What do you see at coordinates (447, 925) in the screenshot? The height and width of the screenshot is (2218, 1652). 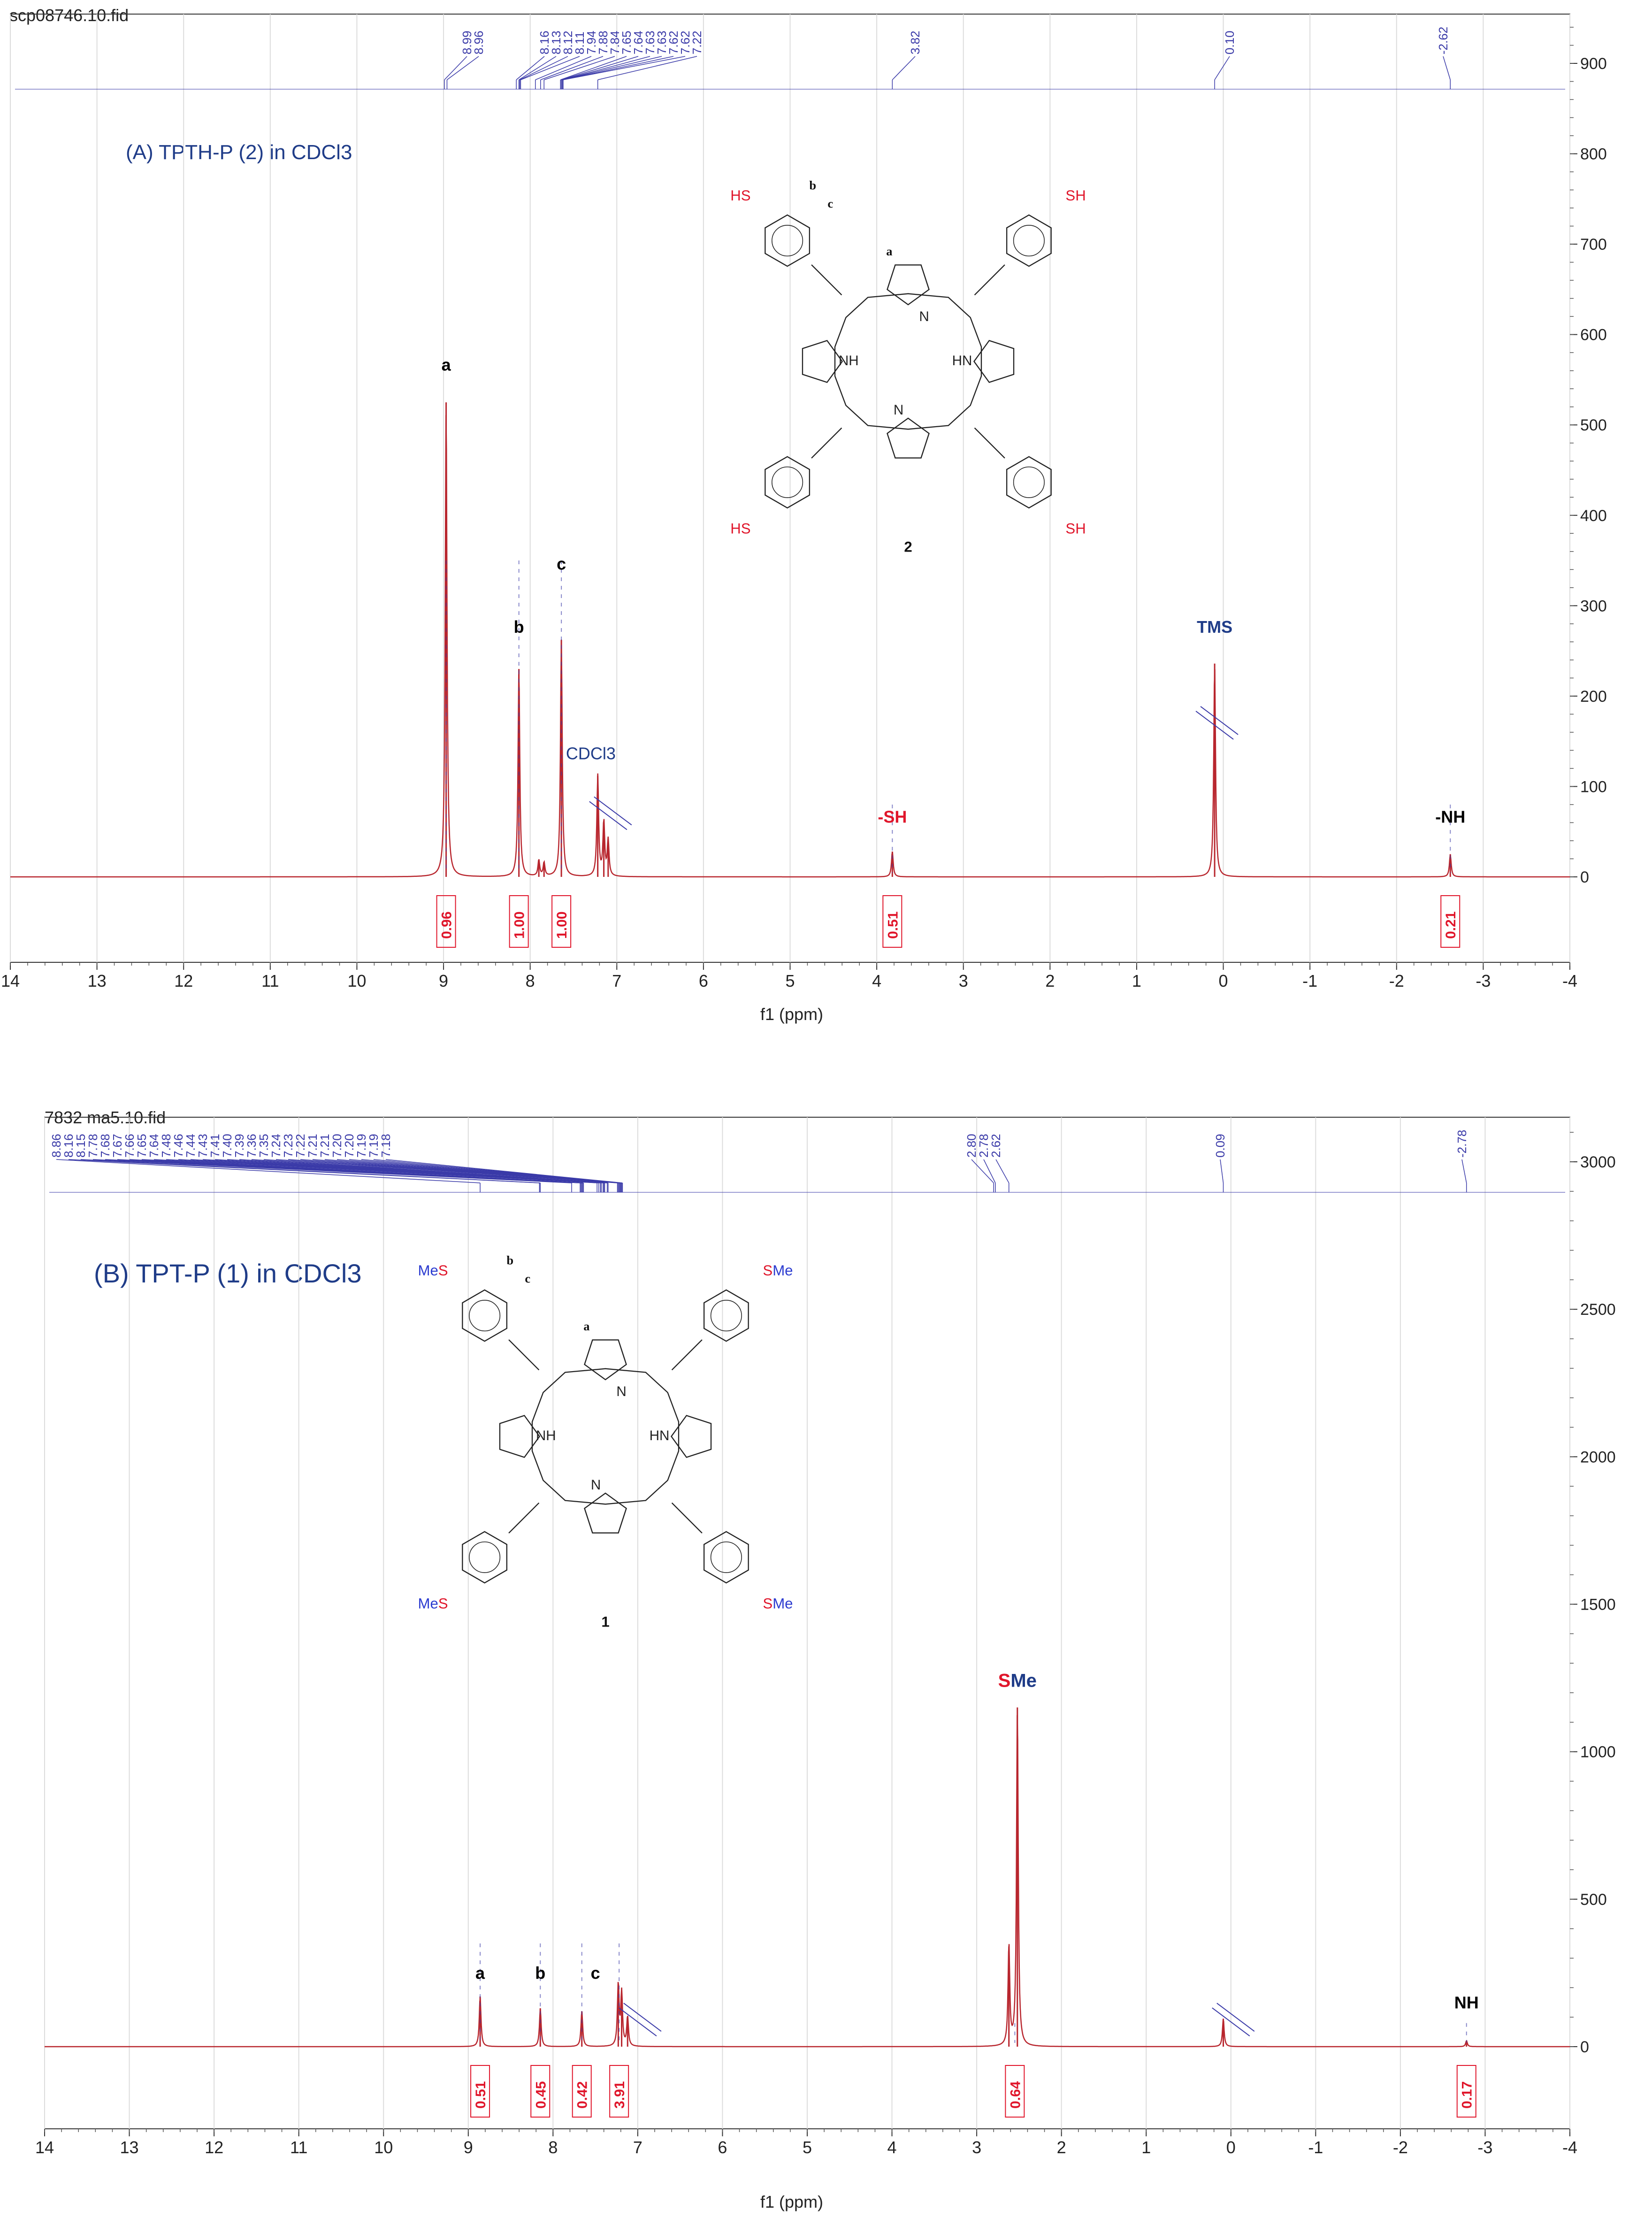 I see `integral-value: 0.96` at bounding box center [447, 925].